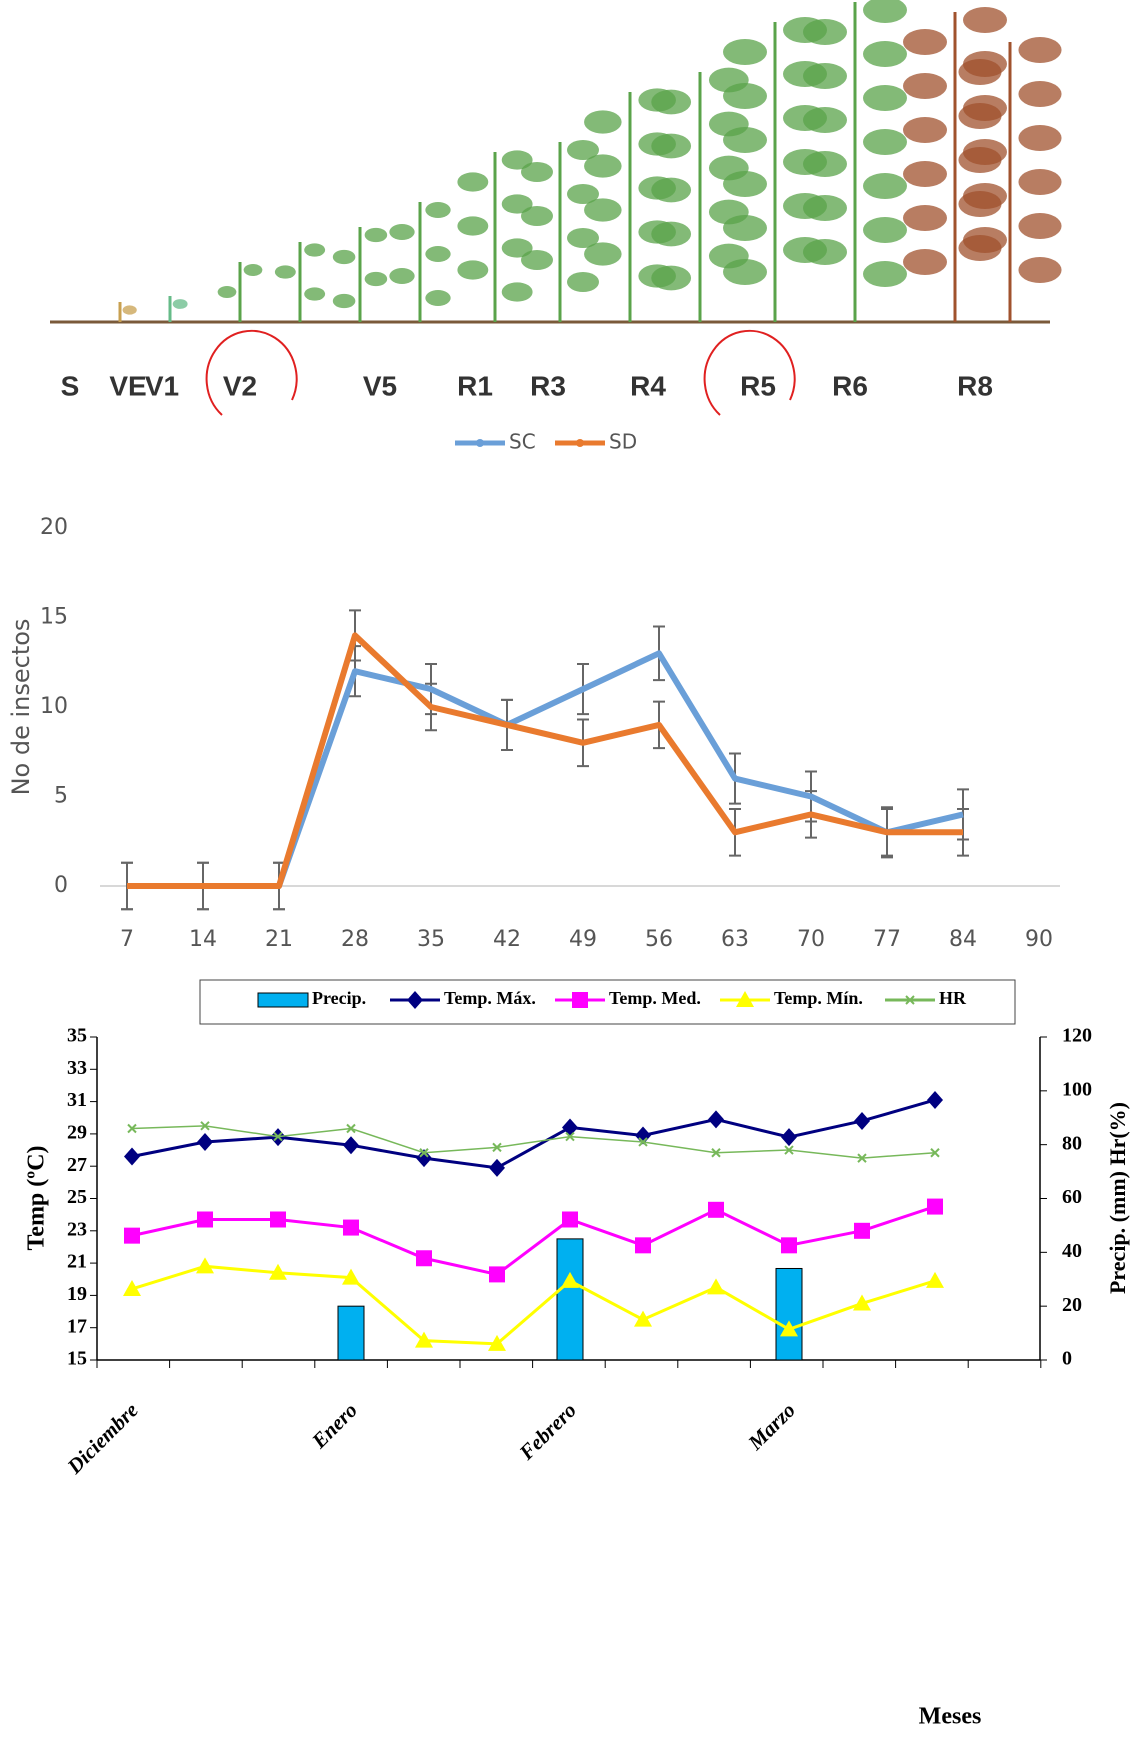 The width and height of the screenshot is (1145, 1737). I want to click on x-tick-label: Febrero, so click(547, 1431).